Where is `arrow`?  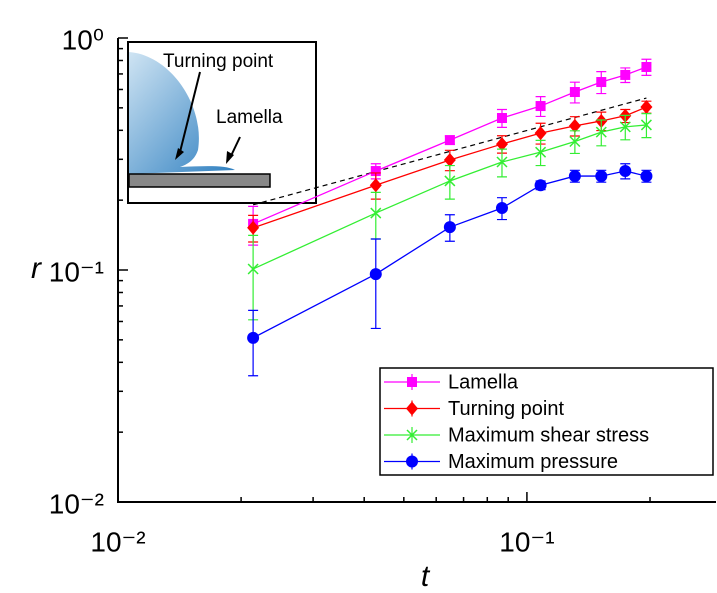
arrow is located at coordinates (190, 112).